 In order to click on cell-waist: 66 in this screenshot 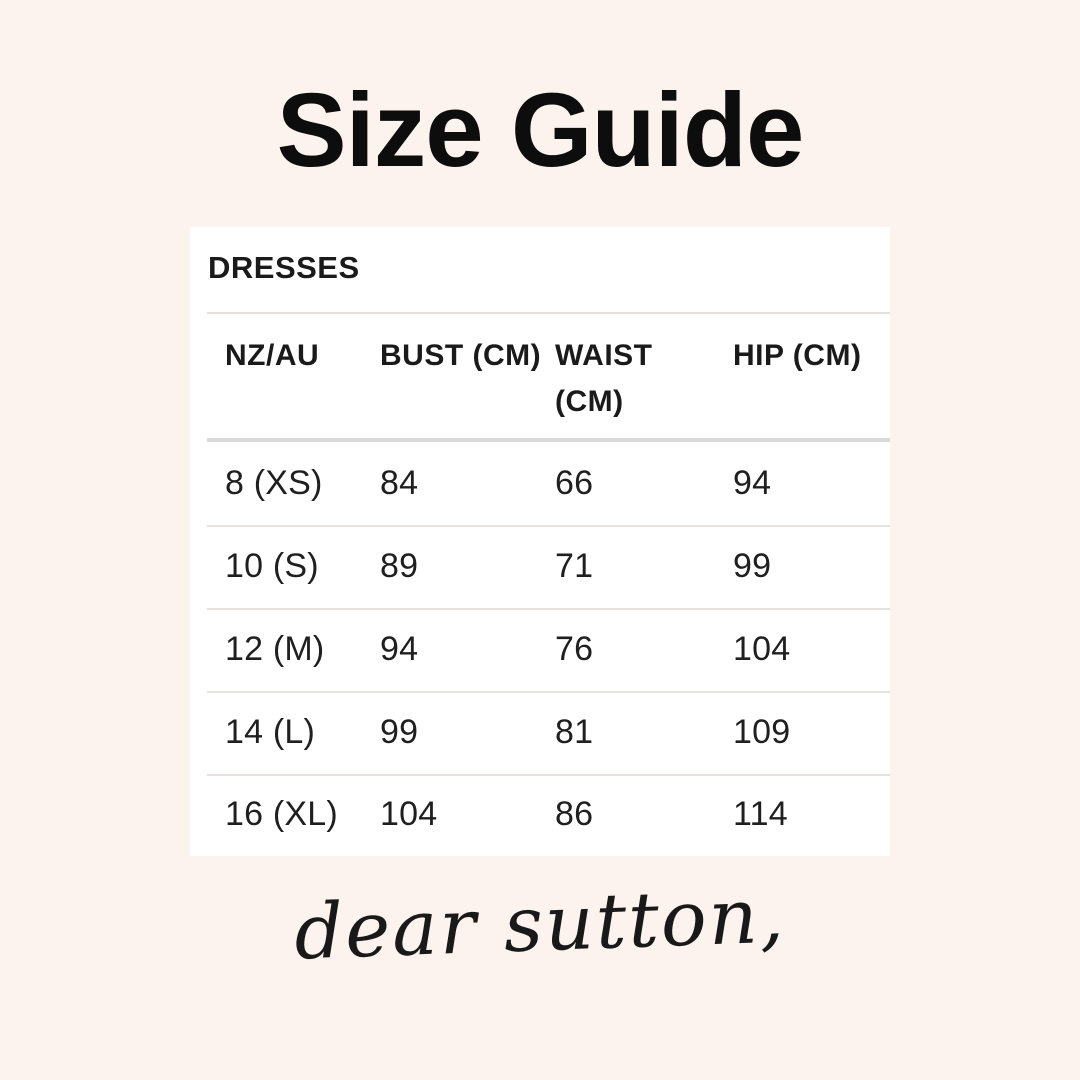, I will do `click(574, 483)`.